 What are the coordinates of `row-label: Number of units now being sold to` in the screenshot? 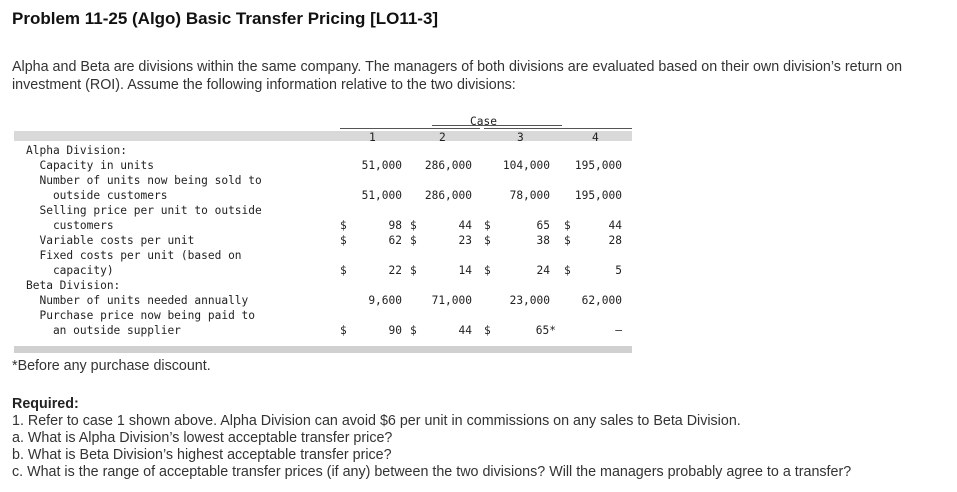 It's located at (144, 180).